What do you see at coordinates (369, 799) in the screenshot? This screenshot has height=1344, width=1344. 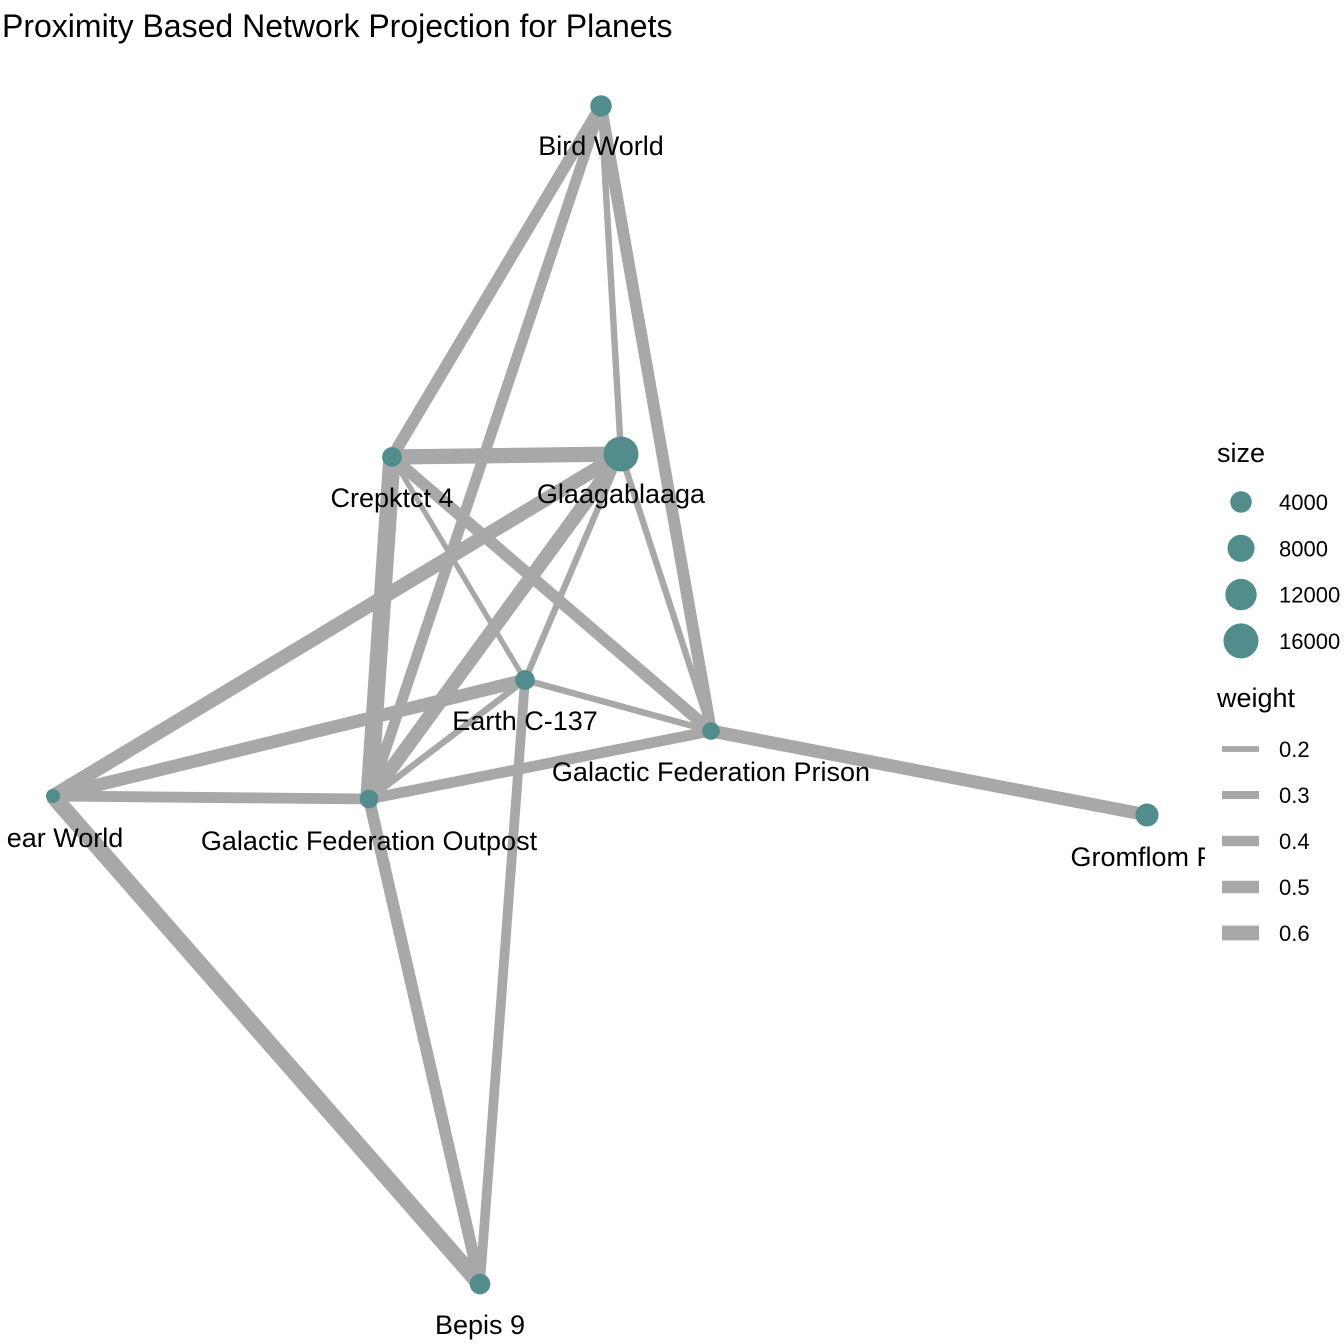 I see `node-outpost` at bounding box center [369, 799].